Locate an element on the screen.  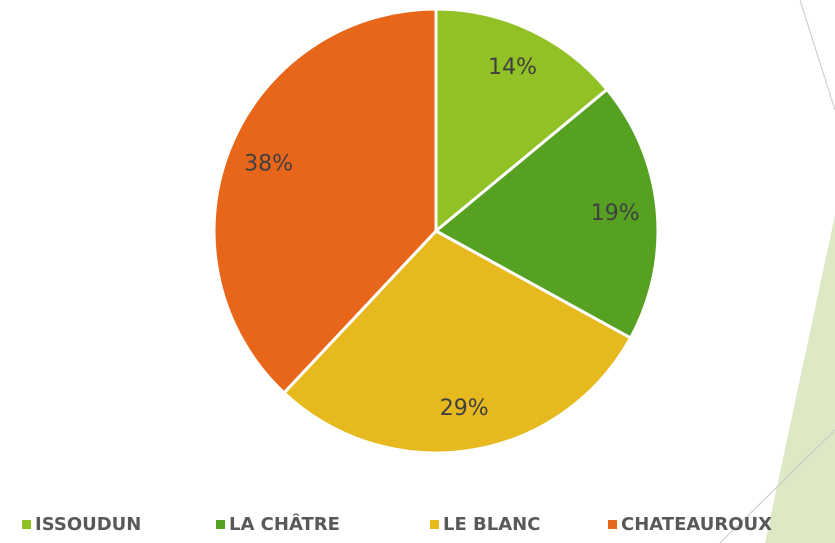
legend: ISSOUDUN LA CHÂTRE LE BLANC CHATEAUROUX is located at coordinates (397, 524).